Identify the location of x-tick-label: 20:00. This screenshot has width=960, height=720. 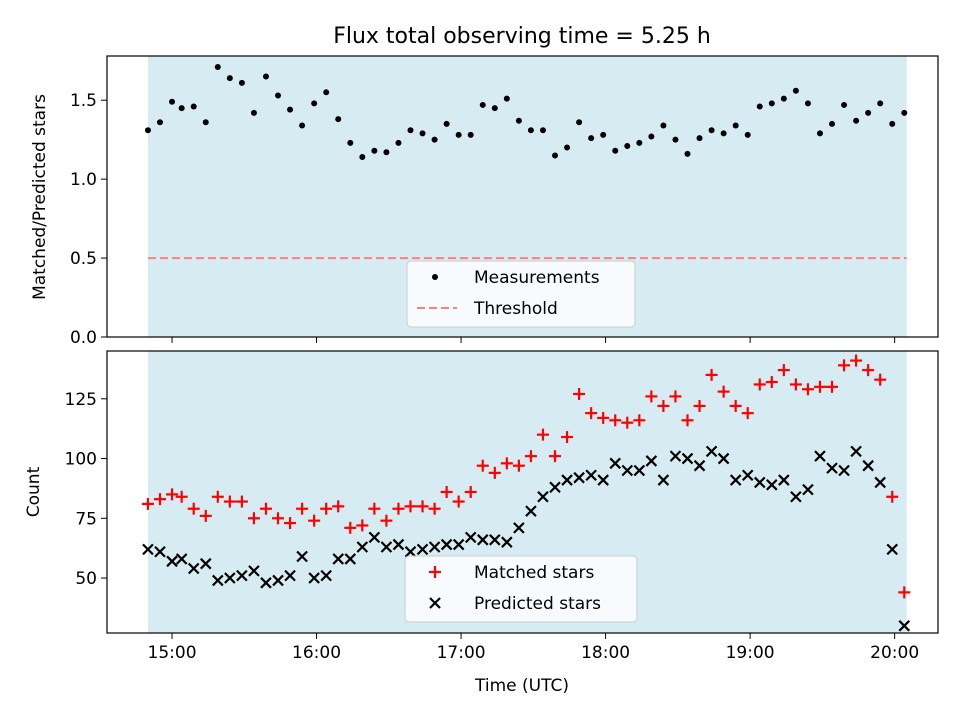
(894, 653).